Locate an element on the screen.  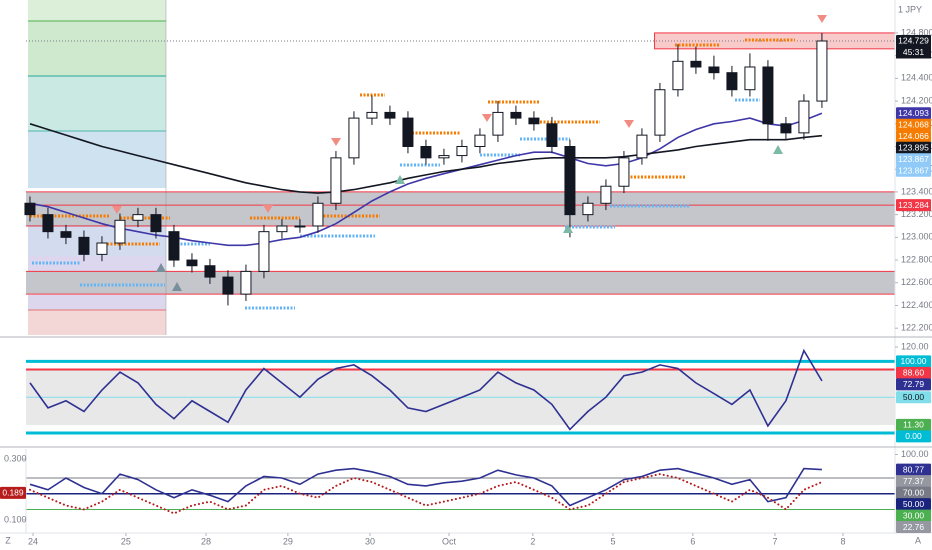
y-tick-label: 123.200 is located at coordinates (916, 214).